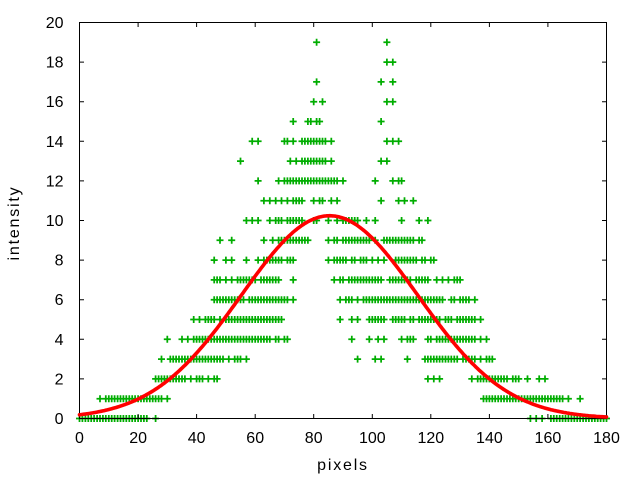 The width and height of the screenshot is (640, 480). What do you see at coordinates (343, 465) in the screenshot?
I see `svg-text: pixels` at bounding box center [343, 465].